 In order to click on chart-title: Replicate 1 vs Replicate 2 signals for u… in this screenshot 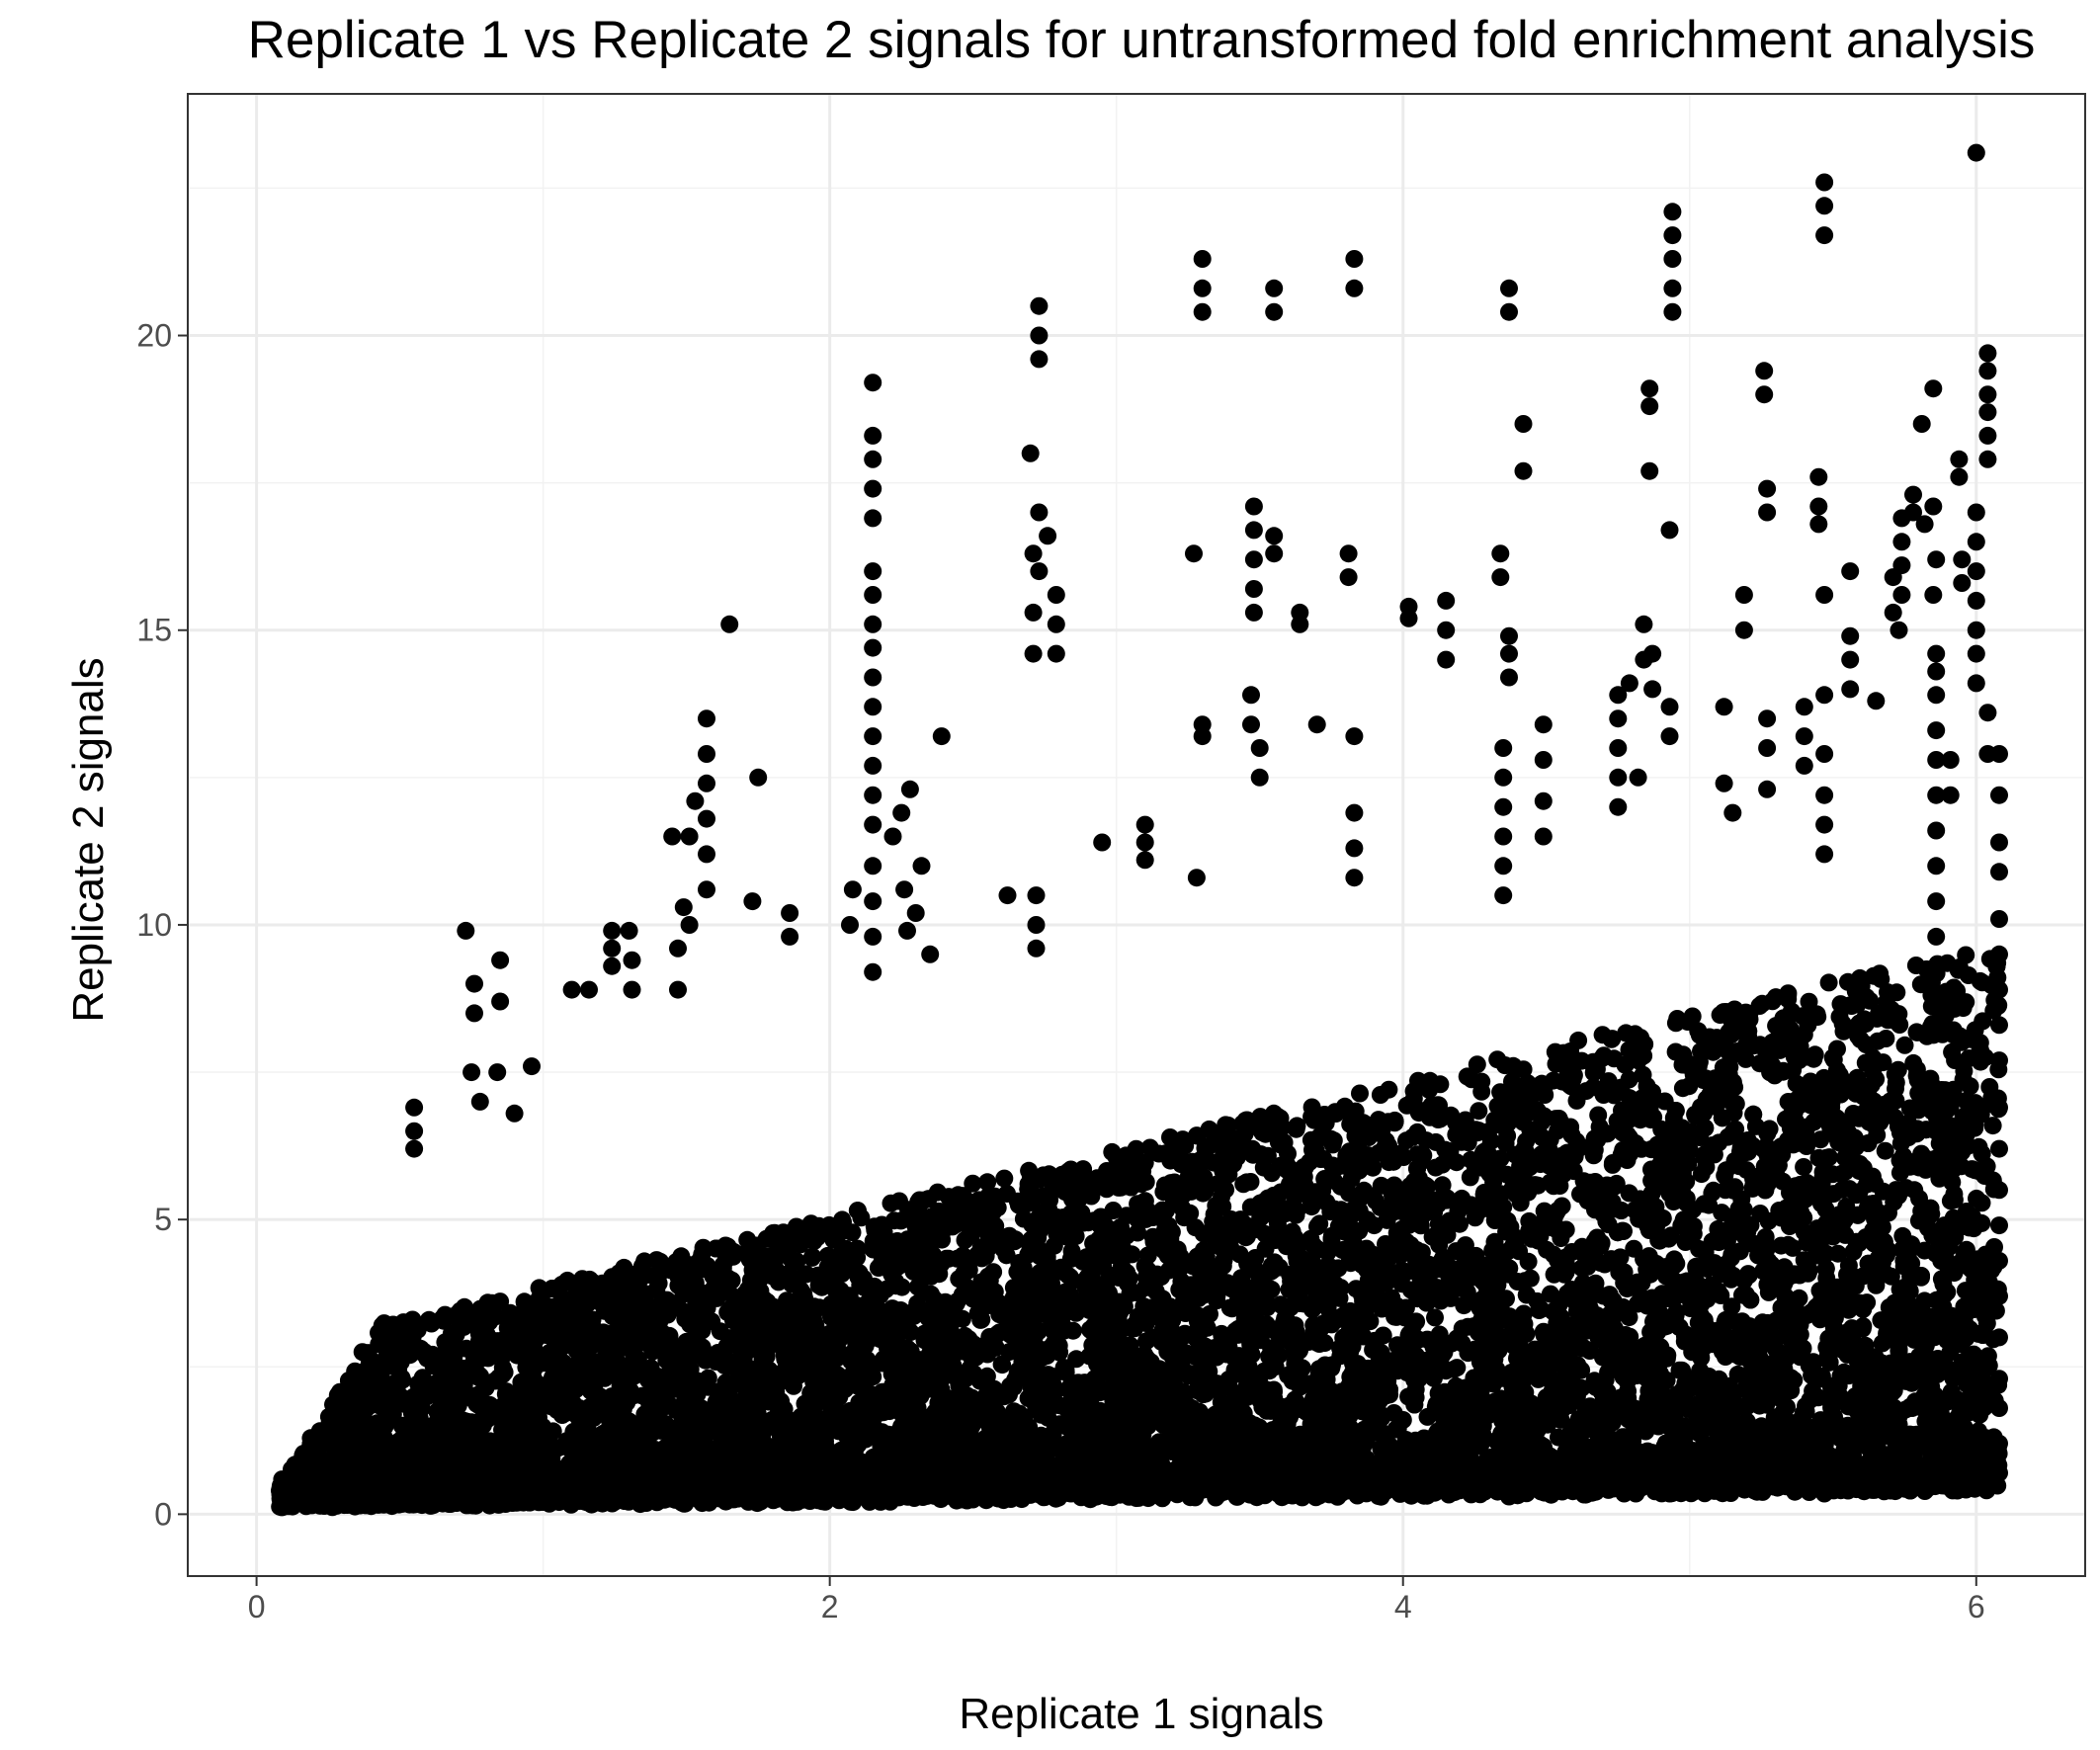, I will do `click(1141, 40)`.